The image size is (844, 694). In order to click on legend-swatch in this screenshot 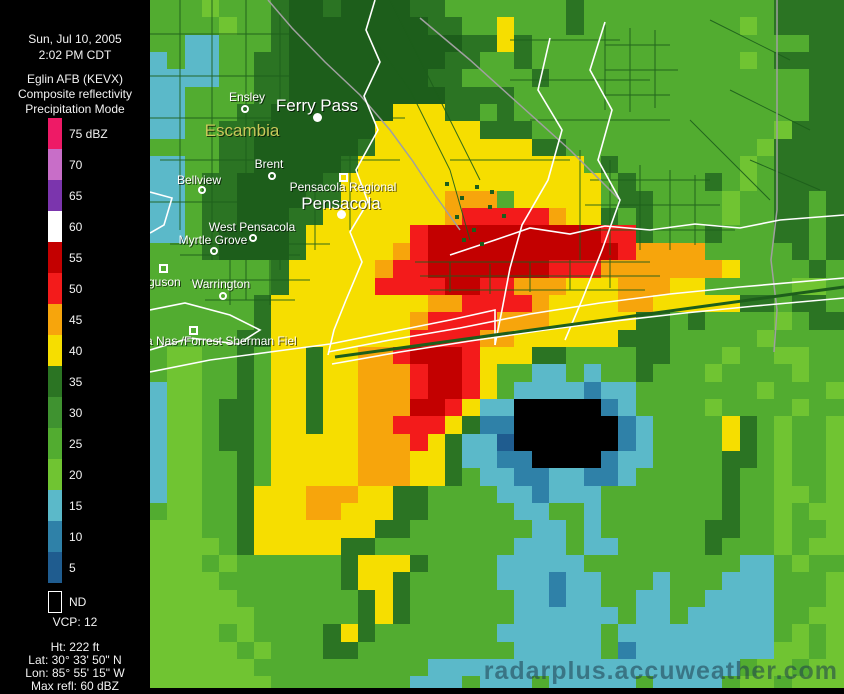, I will do `click(55, 319)`.